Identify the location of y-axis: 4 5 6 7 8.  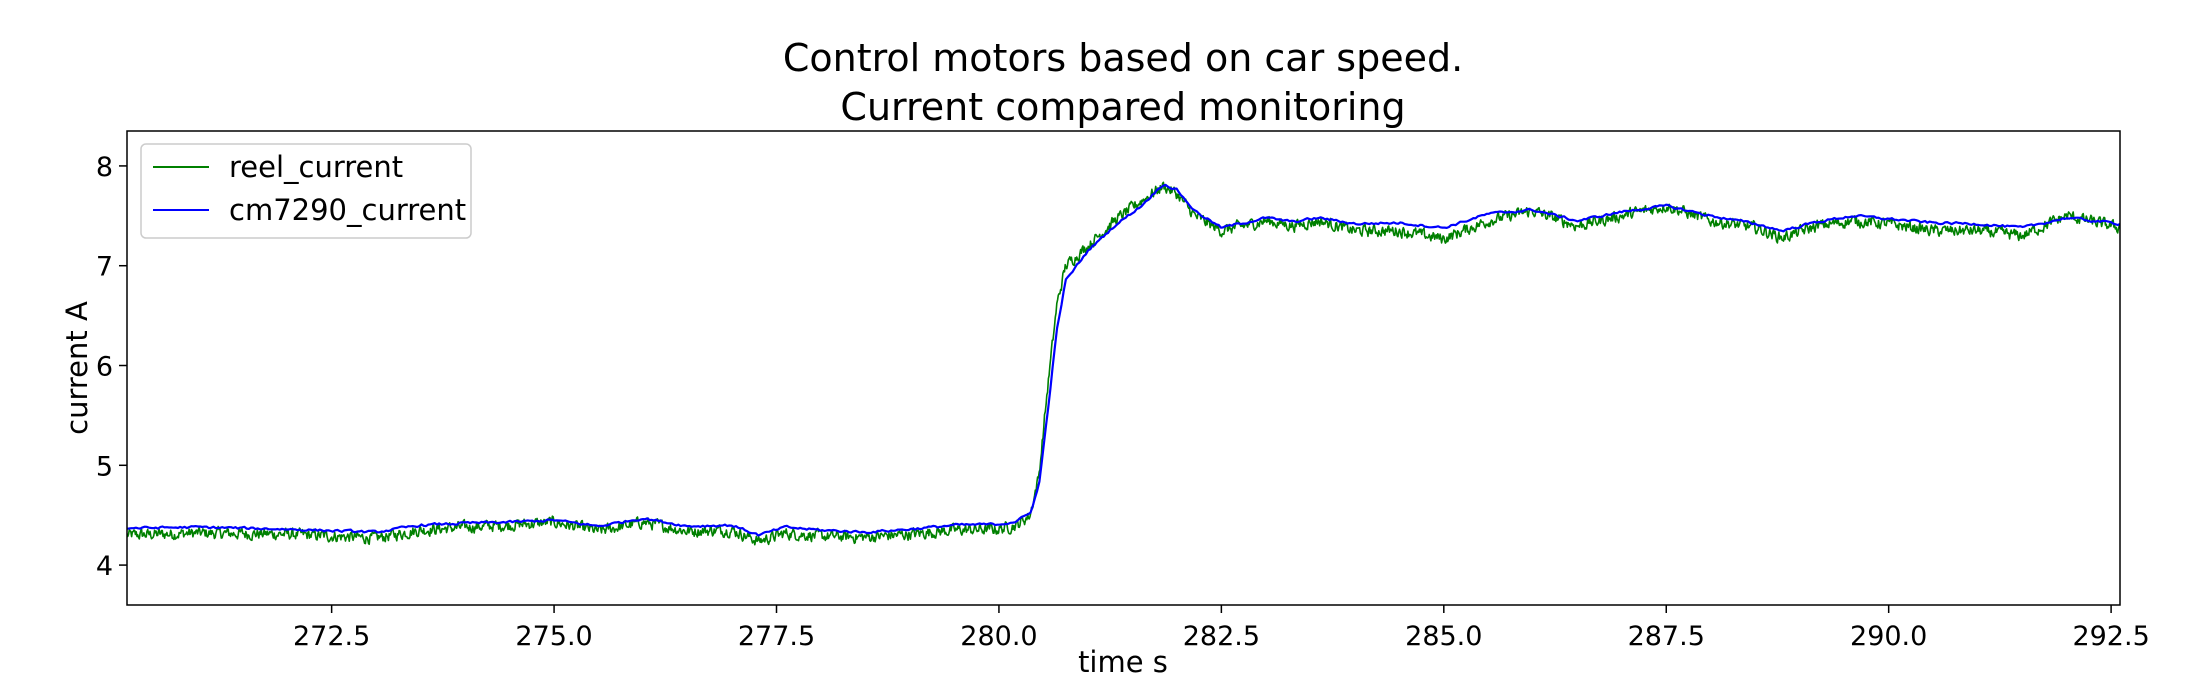
(111, 367).